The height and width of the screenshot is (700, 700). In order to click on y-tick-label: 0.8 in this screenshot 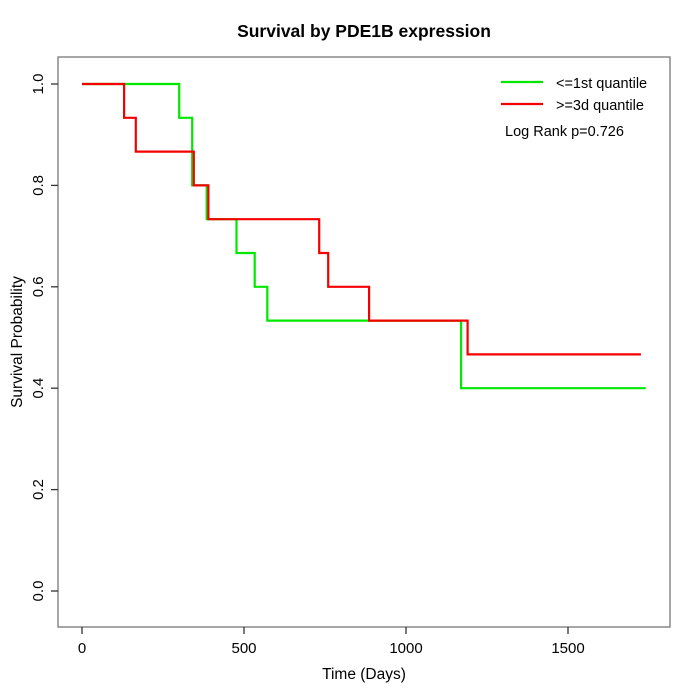, I will do `click(38, 185)`.